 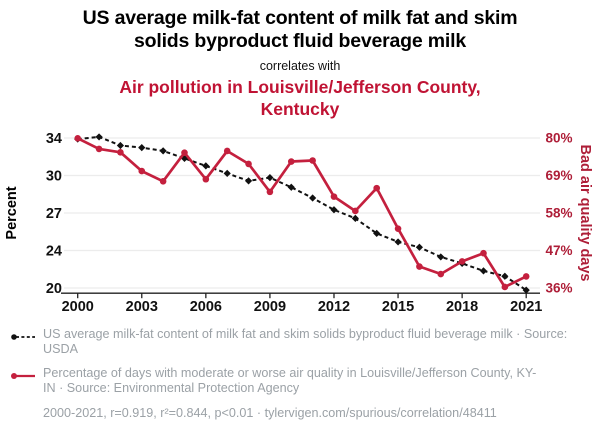 What do you see at coordinates (54, 139) in the screenshot?
I see `y-axis-left-tick-label: 34` at bounding box center [54, 139].